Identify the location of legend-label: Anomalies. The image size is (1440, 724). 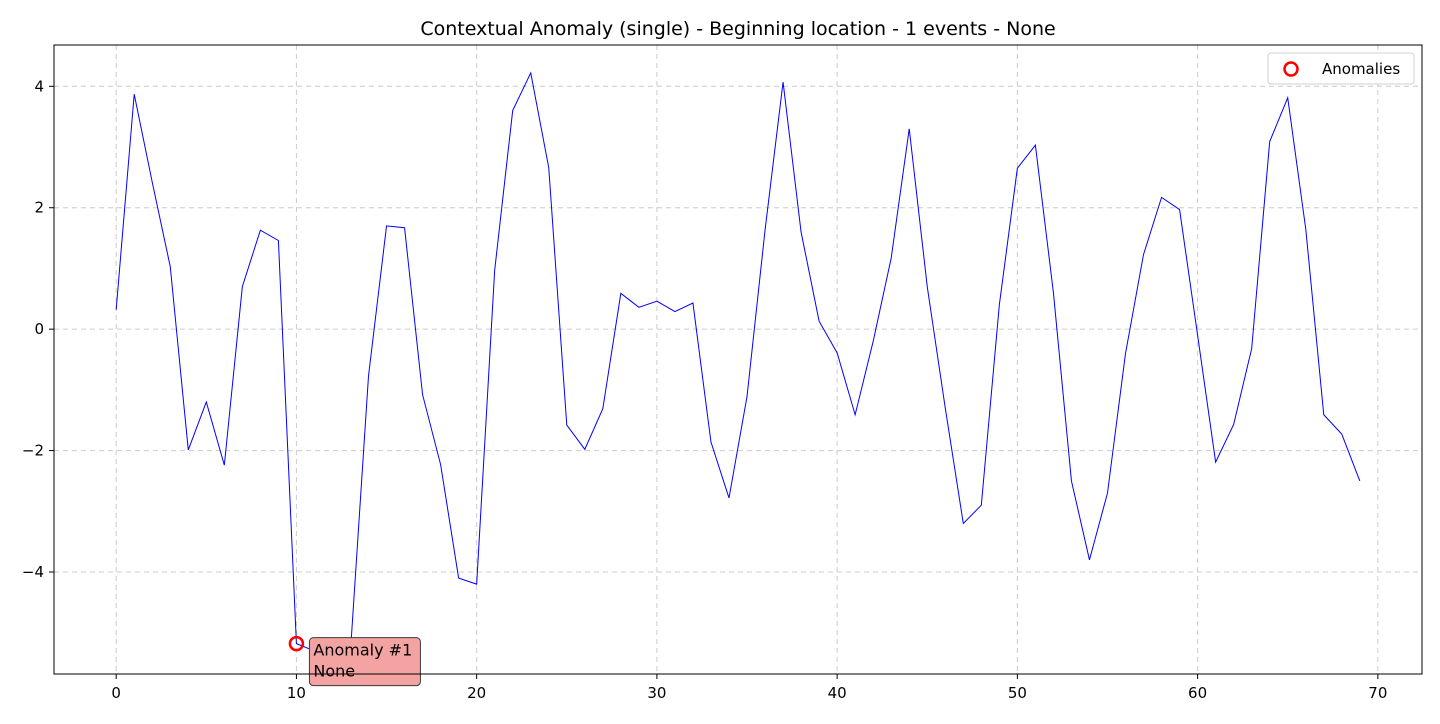
(1361, 69).